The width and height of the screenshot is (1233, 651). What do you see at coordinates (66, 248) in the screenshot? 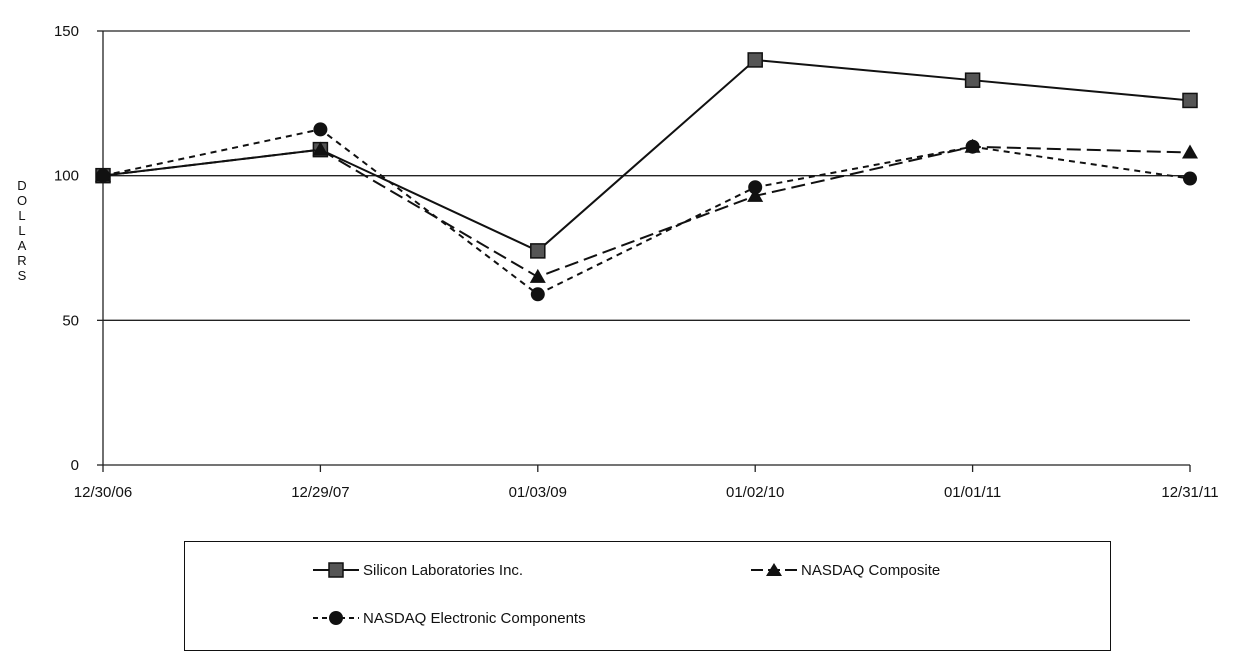
I see `y-tick-labels: 0 50 100 150` at bounding box center [66, 248].